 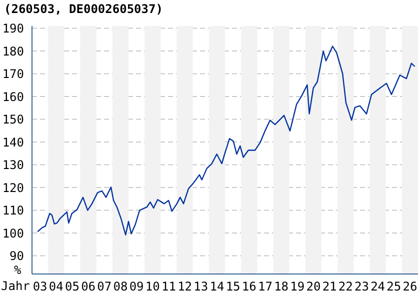 What do you see at coordinates (249, 287) in the screenshot?
I see `x-tick-label: 16` at bounding box center [249, 287].